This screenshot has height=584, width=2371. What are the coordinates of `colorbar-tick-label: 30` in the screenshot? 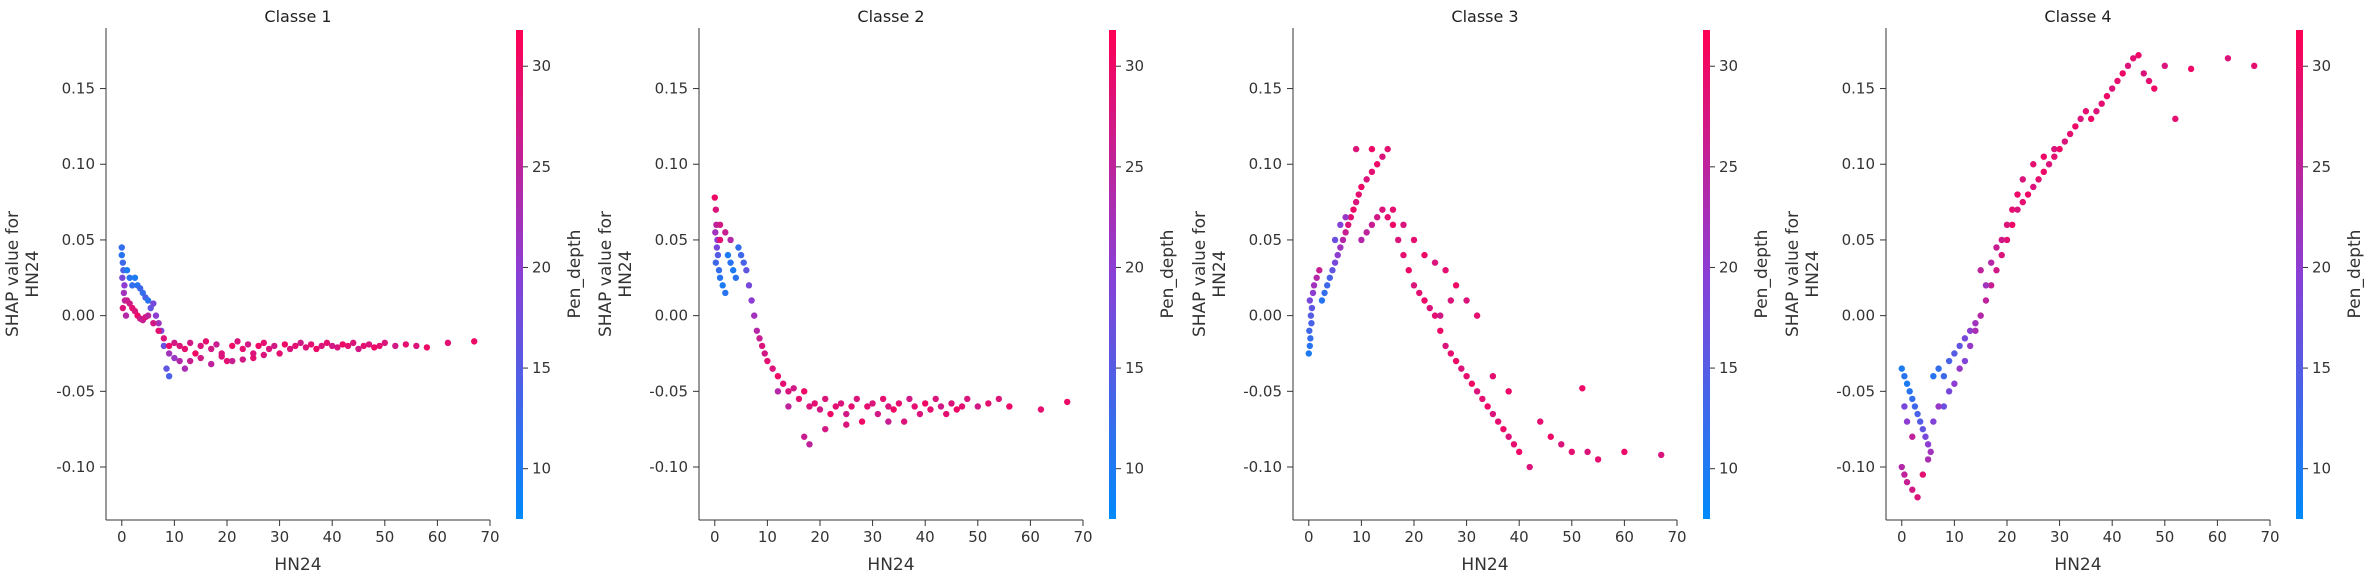 It's located at (541, 66).